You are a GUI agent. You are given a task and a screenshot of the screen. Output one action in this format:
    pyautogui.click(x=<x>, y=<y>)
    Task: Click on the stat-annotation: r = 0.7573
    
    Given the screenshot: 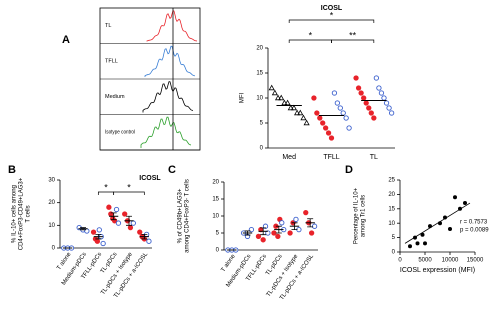 What is the action you would take?
    pyautogui.click(x=474, y=223)
    